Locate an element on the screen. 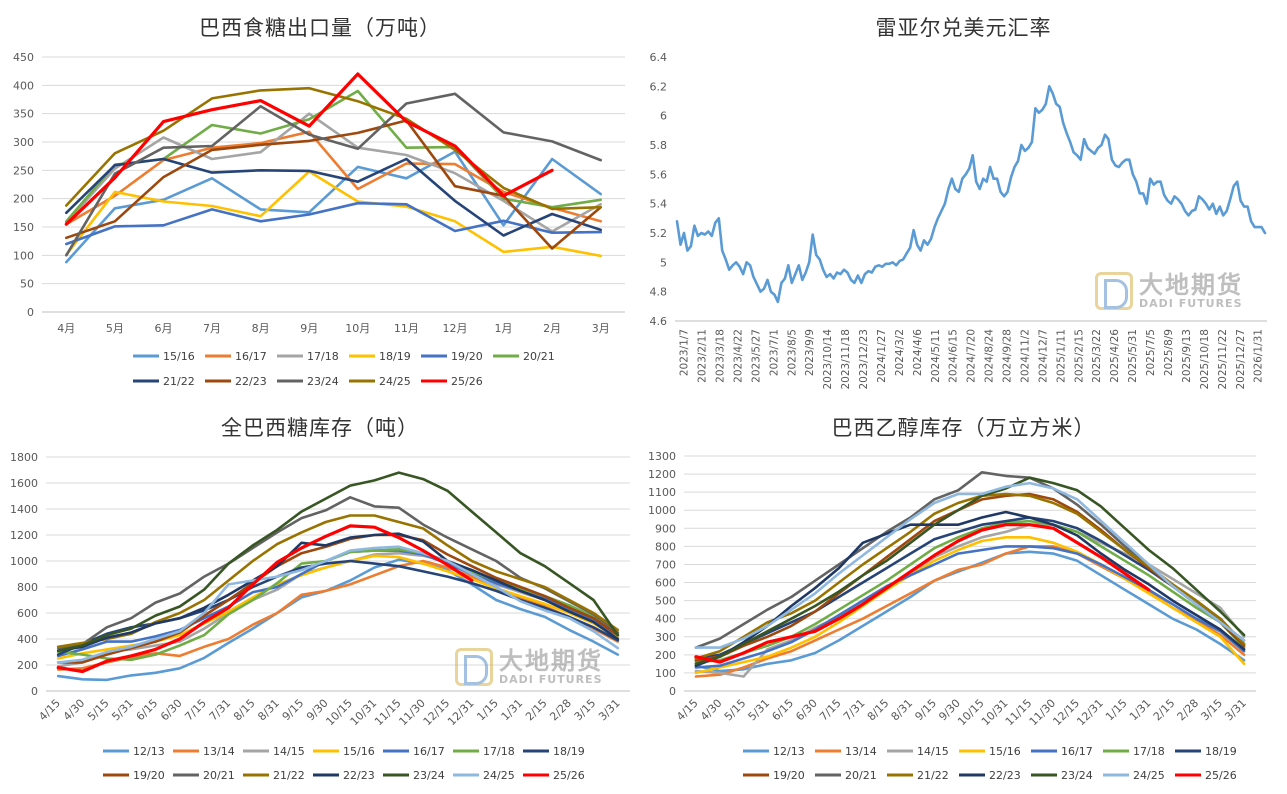  x-tick-label: 12月 is located at coordinates (454, 328).